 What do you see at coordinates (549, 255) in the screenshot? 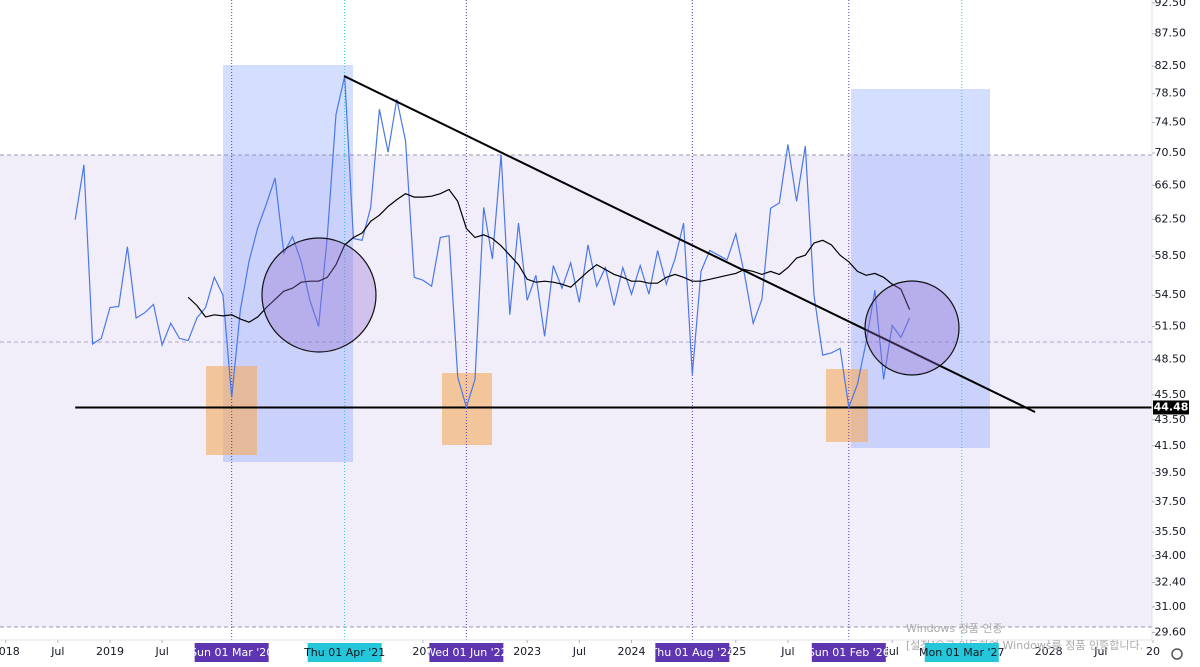
I see `series-line` at bounding box center [549, 255].